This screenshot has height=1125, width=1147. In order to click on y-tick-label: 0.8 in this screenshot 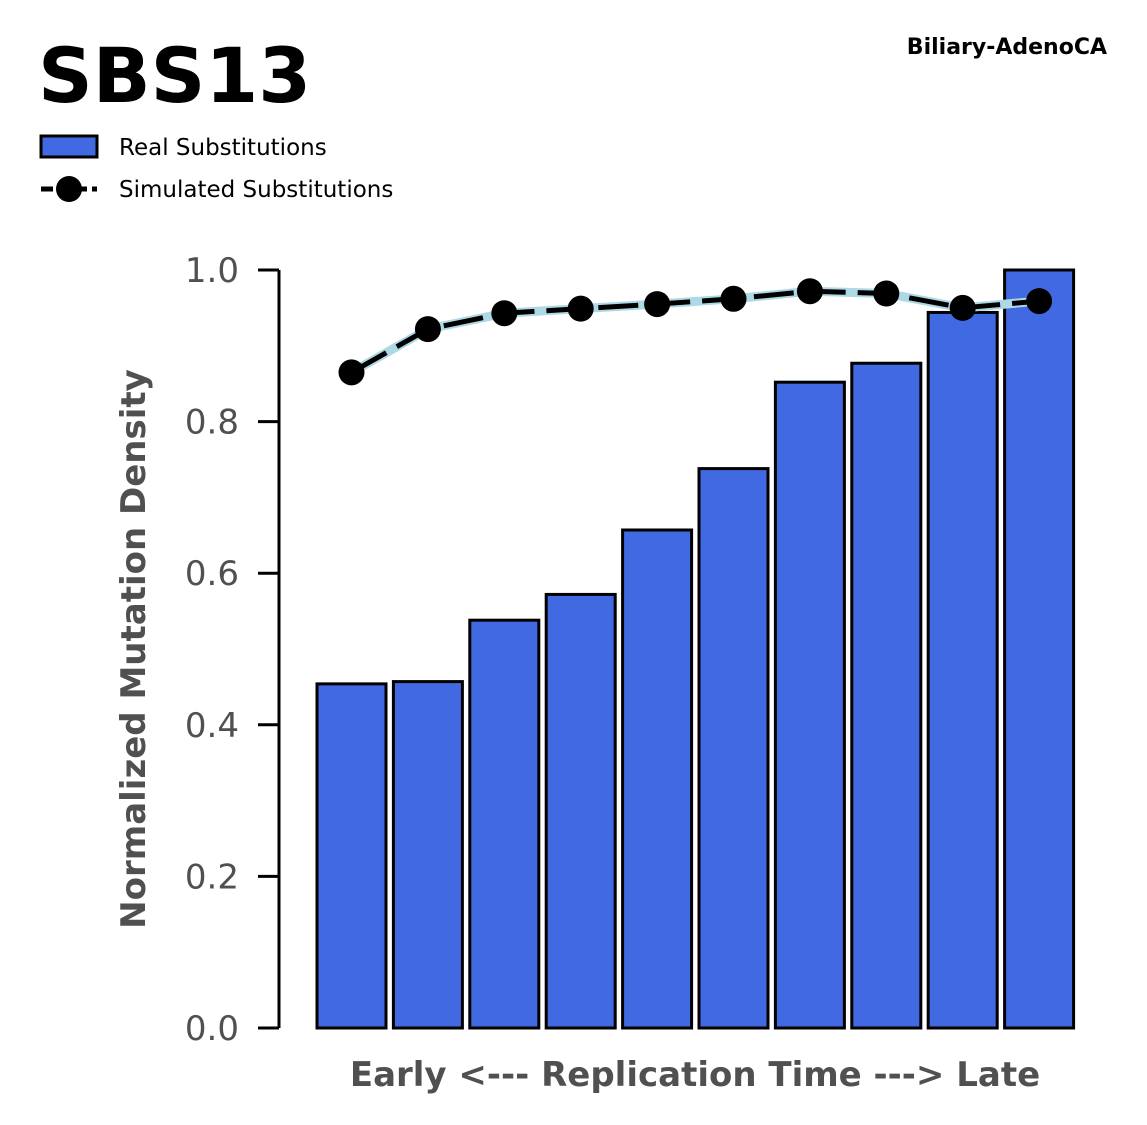, I will do `click(212, 423)`.